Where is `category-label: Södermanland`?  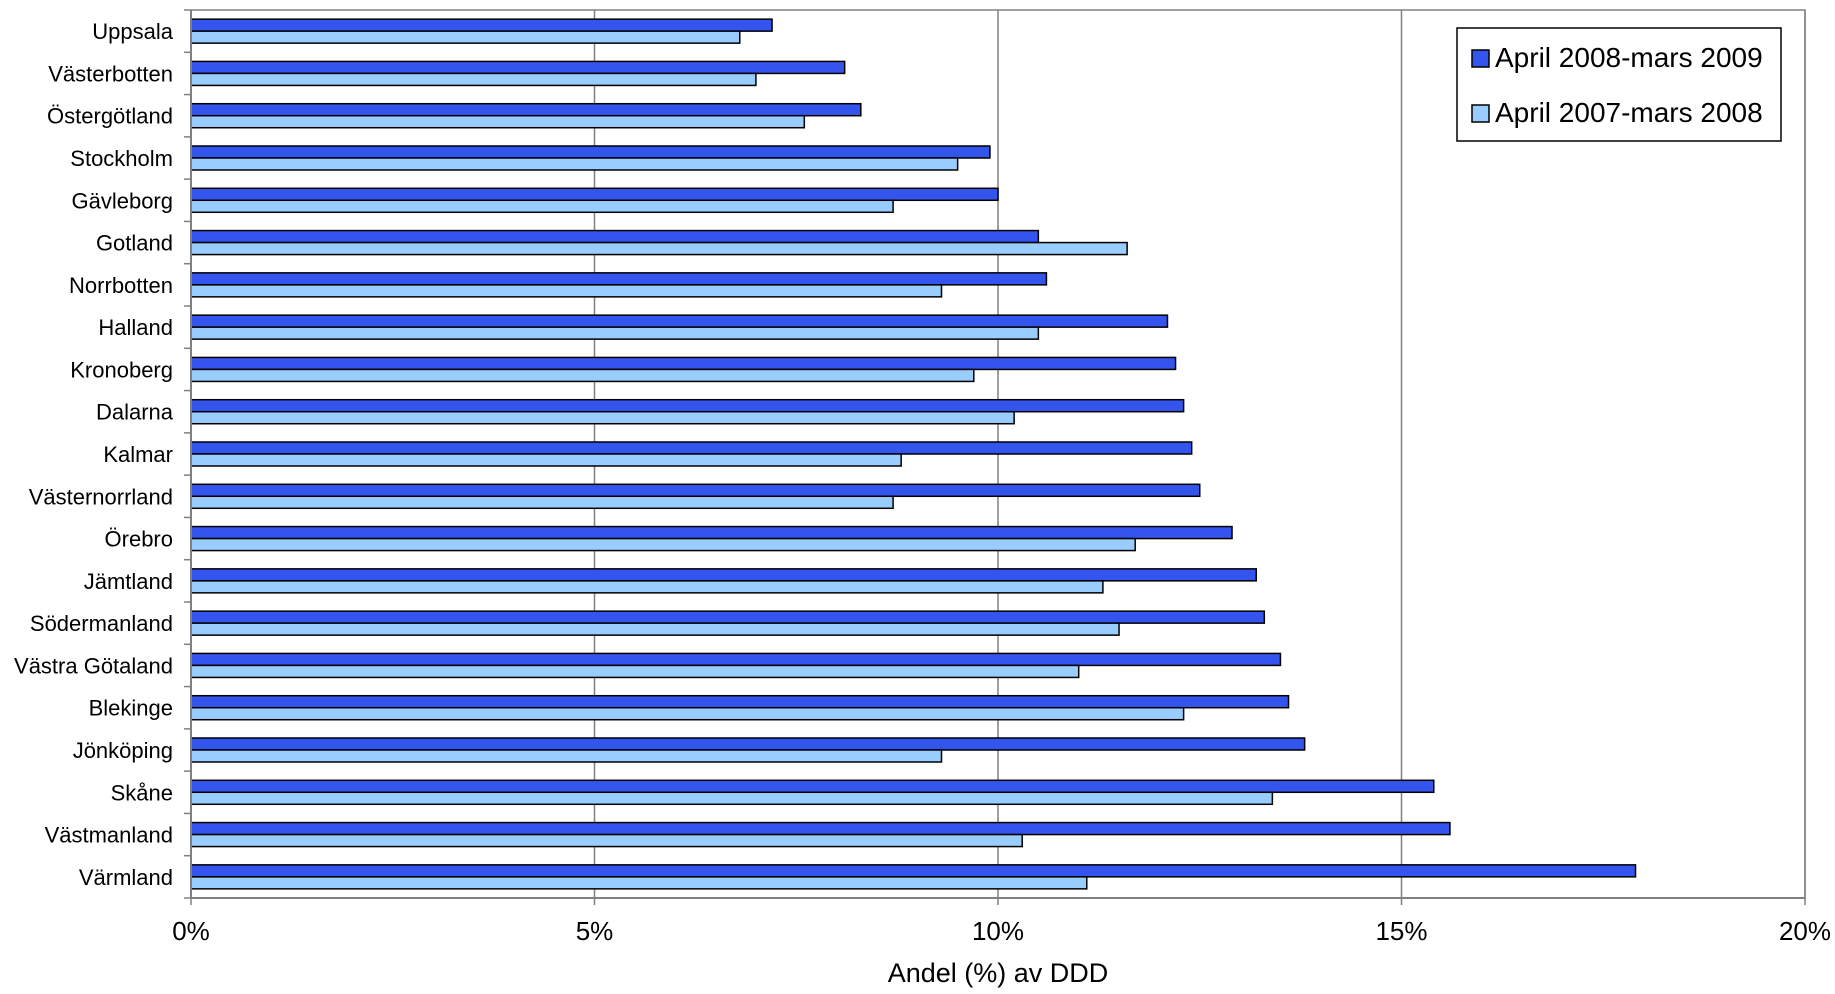 category-label: Södermanland is located at coordinates (101, 623).